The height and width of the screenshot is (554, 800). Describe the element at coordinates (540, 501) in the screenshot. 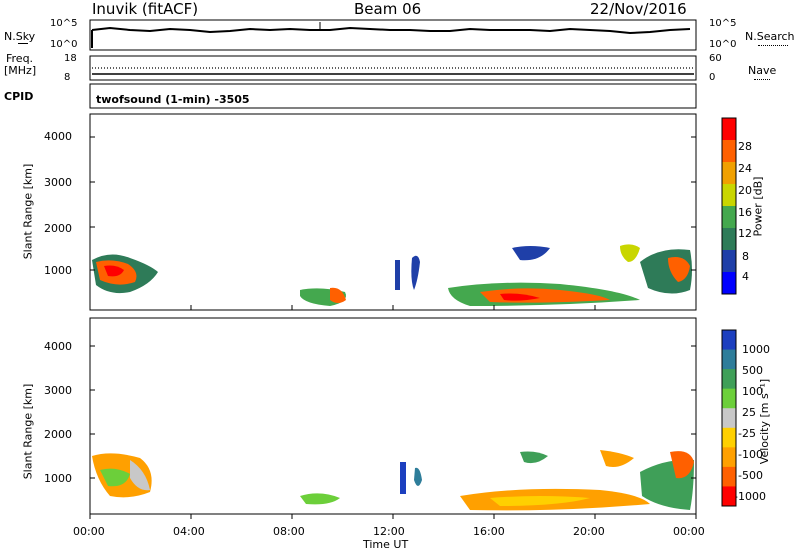

I see `velocity-blob-4-inner` at that location.